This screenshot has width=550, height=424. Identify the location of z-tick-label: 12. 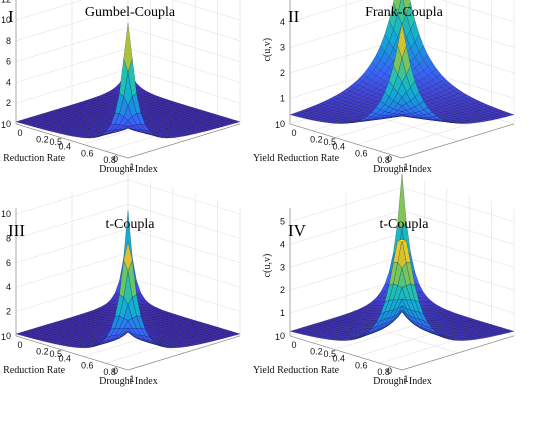
(6, 2).